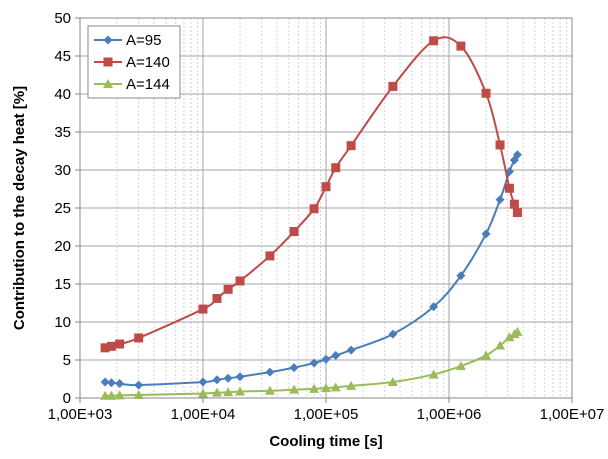 Image resolution: width=608 pixels, height=459 pixels. Describe the element at coordinates (325, 441) in the screenshot. I see `x-axis-title: Cooling time [s]` at that location.